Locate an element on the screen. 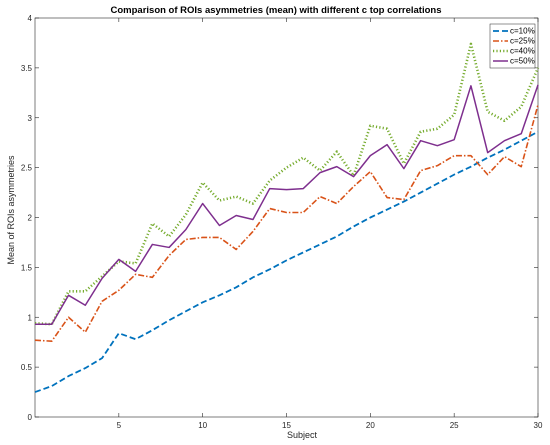 This screenshot has width=550, height=445. legend: c=10%c=25%c=40%c=50% is located at coordinates (512, 46).